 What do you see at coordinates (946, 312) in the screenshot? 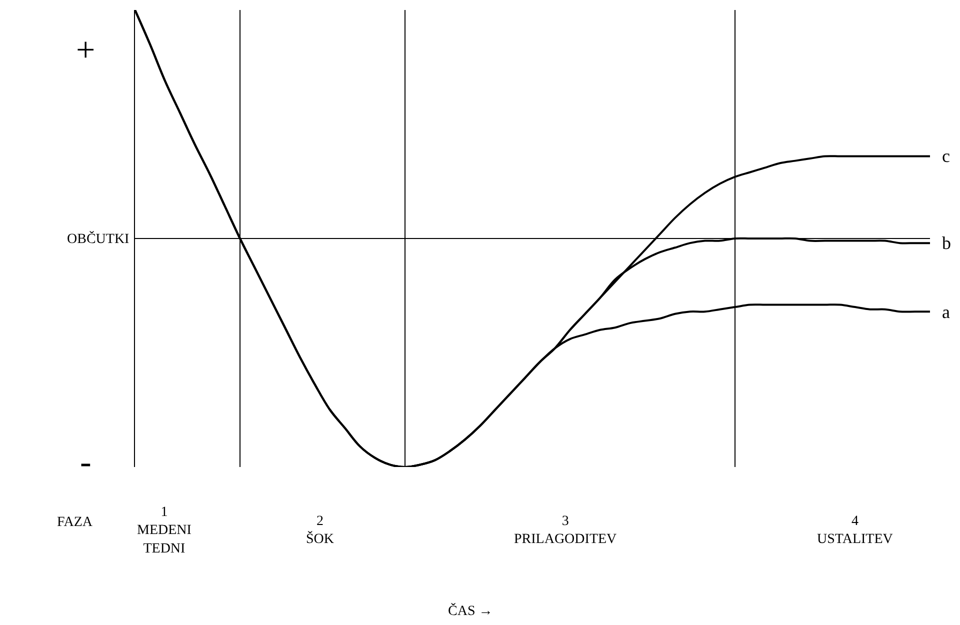
I see `series-label: a` at bounding box center [946, 312].